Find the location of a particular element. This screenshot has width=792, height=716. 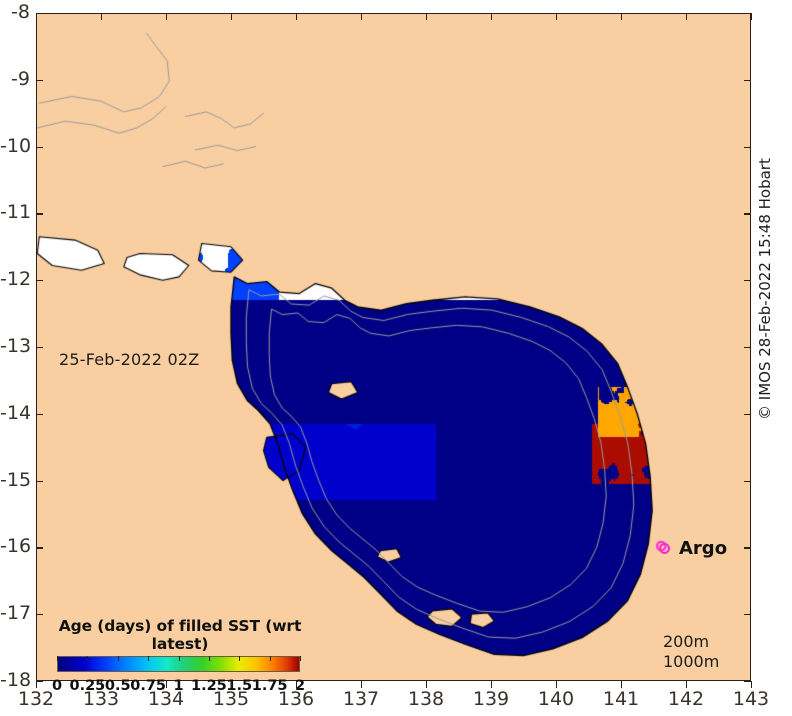

colorbar-title: Age (days) of filled SST (wrt latest) is located at coordinates (180, 635).